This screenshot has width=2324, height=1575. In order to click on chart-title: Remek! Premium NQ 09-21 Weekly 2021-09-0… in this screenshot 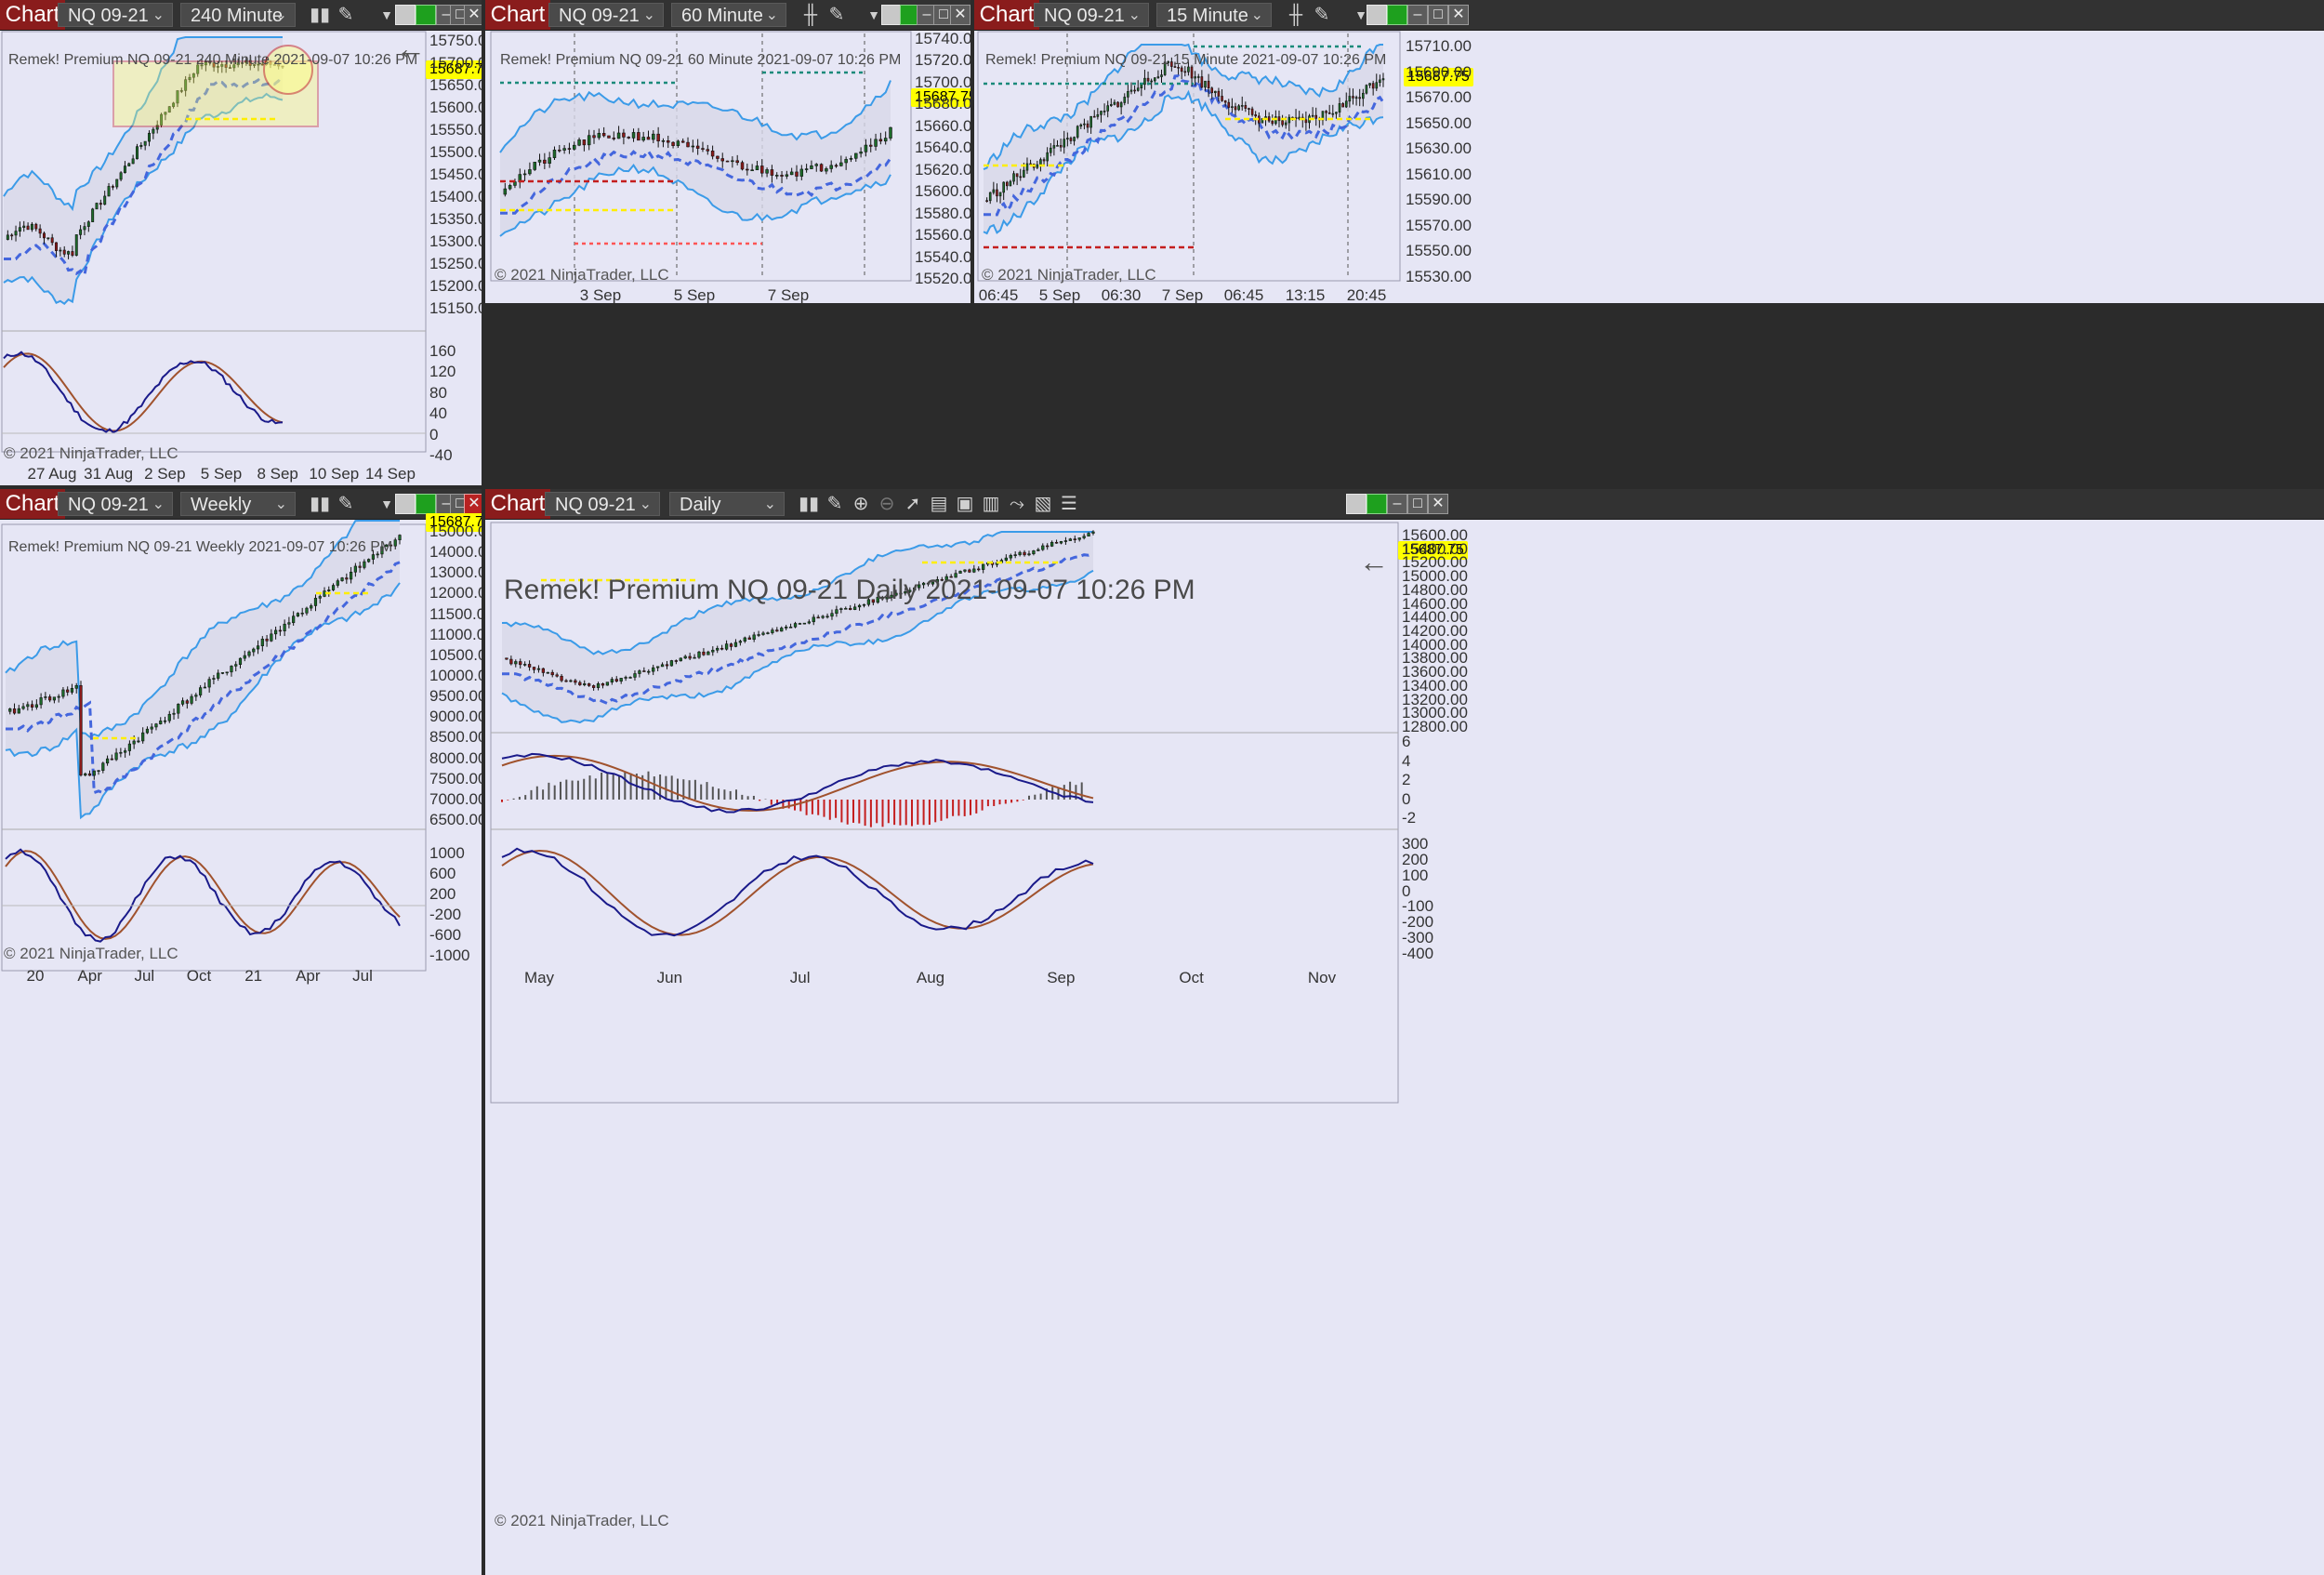, I will do `click(200, 547)`.